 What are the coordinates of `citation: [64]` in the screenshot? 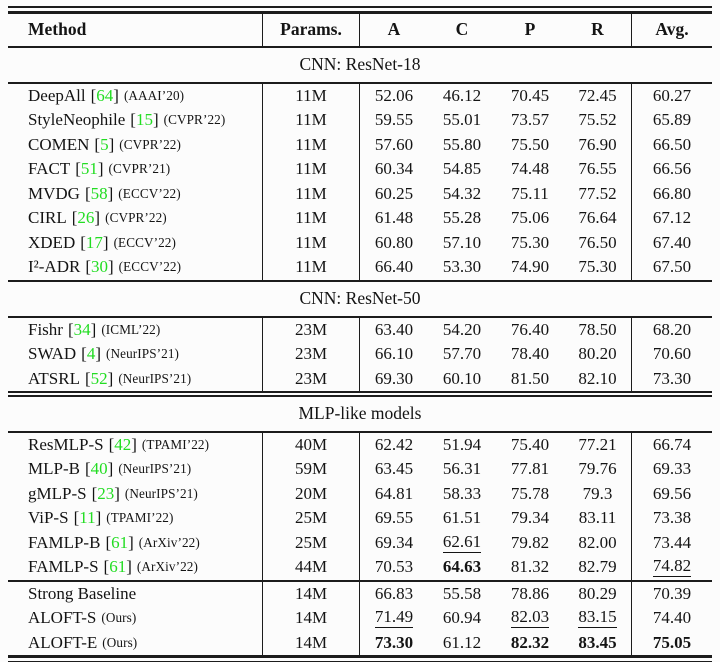 It's located at (105, 96).